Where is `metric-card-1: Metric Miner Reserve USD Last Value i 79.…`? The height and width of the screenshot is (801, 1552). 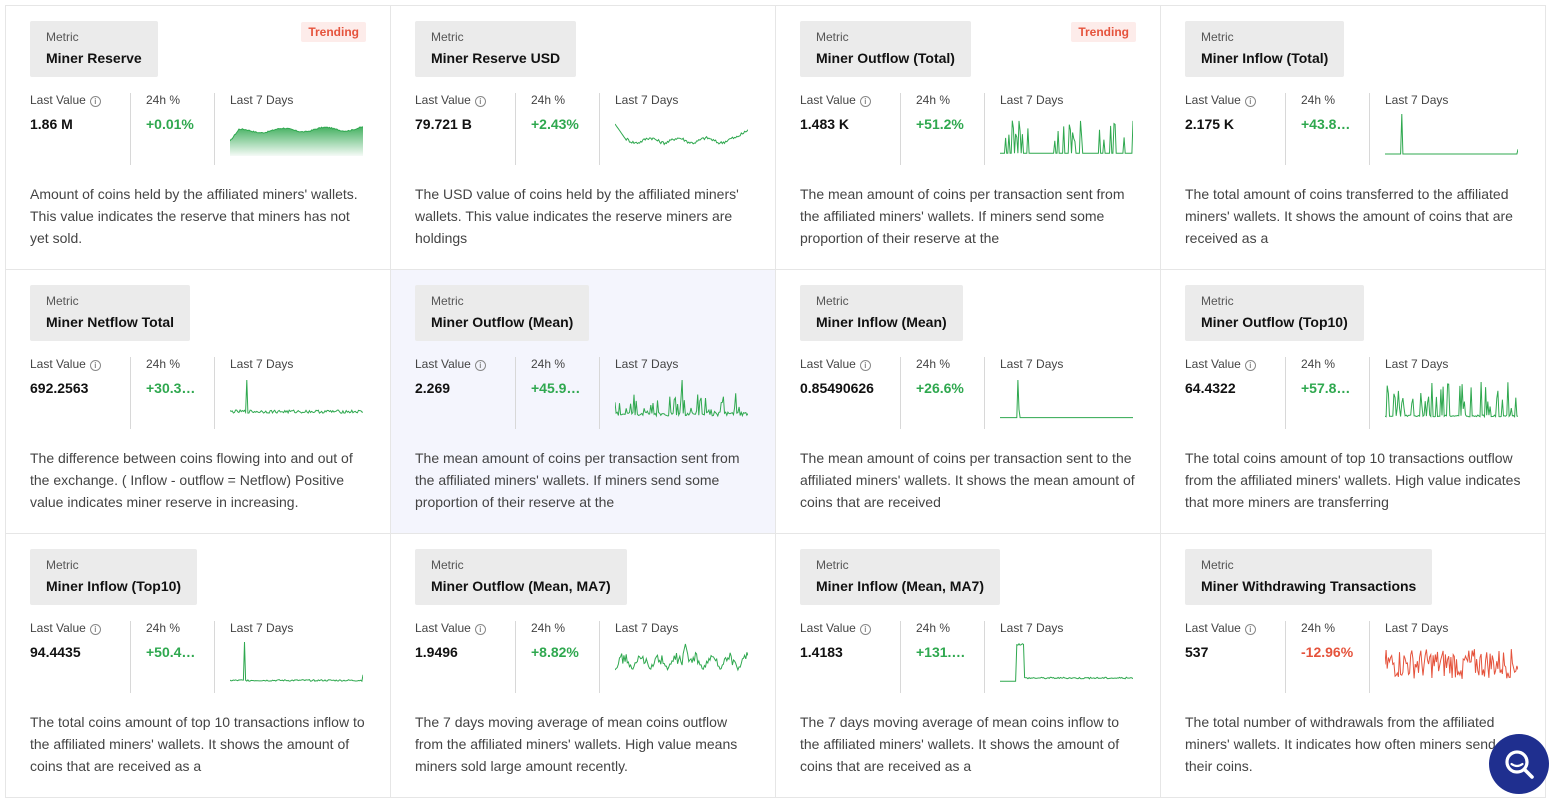
metric-card-1: Metric Miner Reserve USD Last Value i 79.… is located at coordinates (583, 138).